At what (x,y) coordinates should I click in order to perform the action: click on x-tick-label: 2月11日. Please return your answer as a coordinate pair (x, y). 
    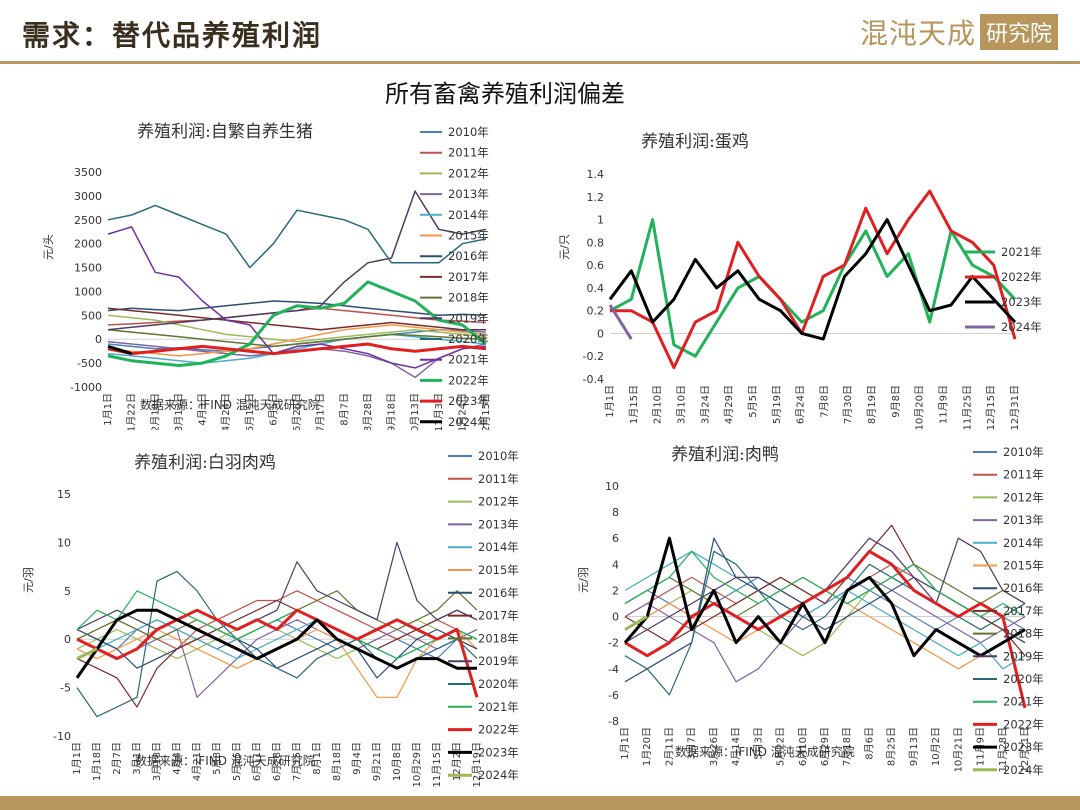
    Looking at the image, I should click on (669, 746).